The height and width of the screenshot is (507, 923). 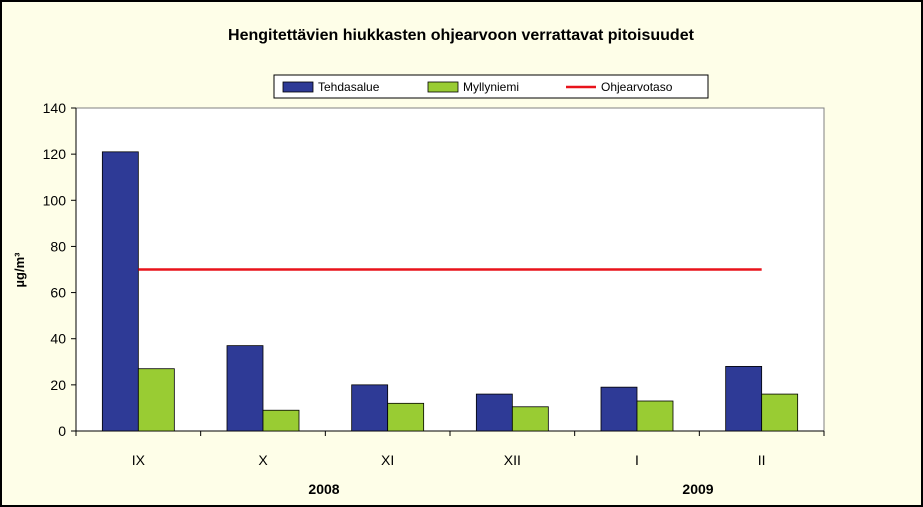 What do you see at coordinates (58, 339) in the screenshot?
I see `y-tick-label: 40` at bounding box center [58, 339].